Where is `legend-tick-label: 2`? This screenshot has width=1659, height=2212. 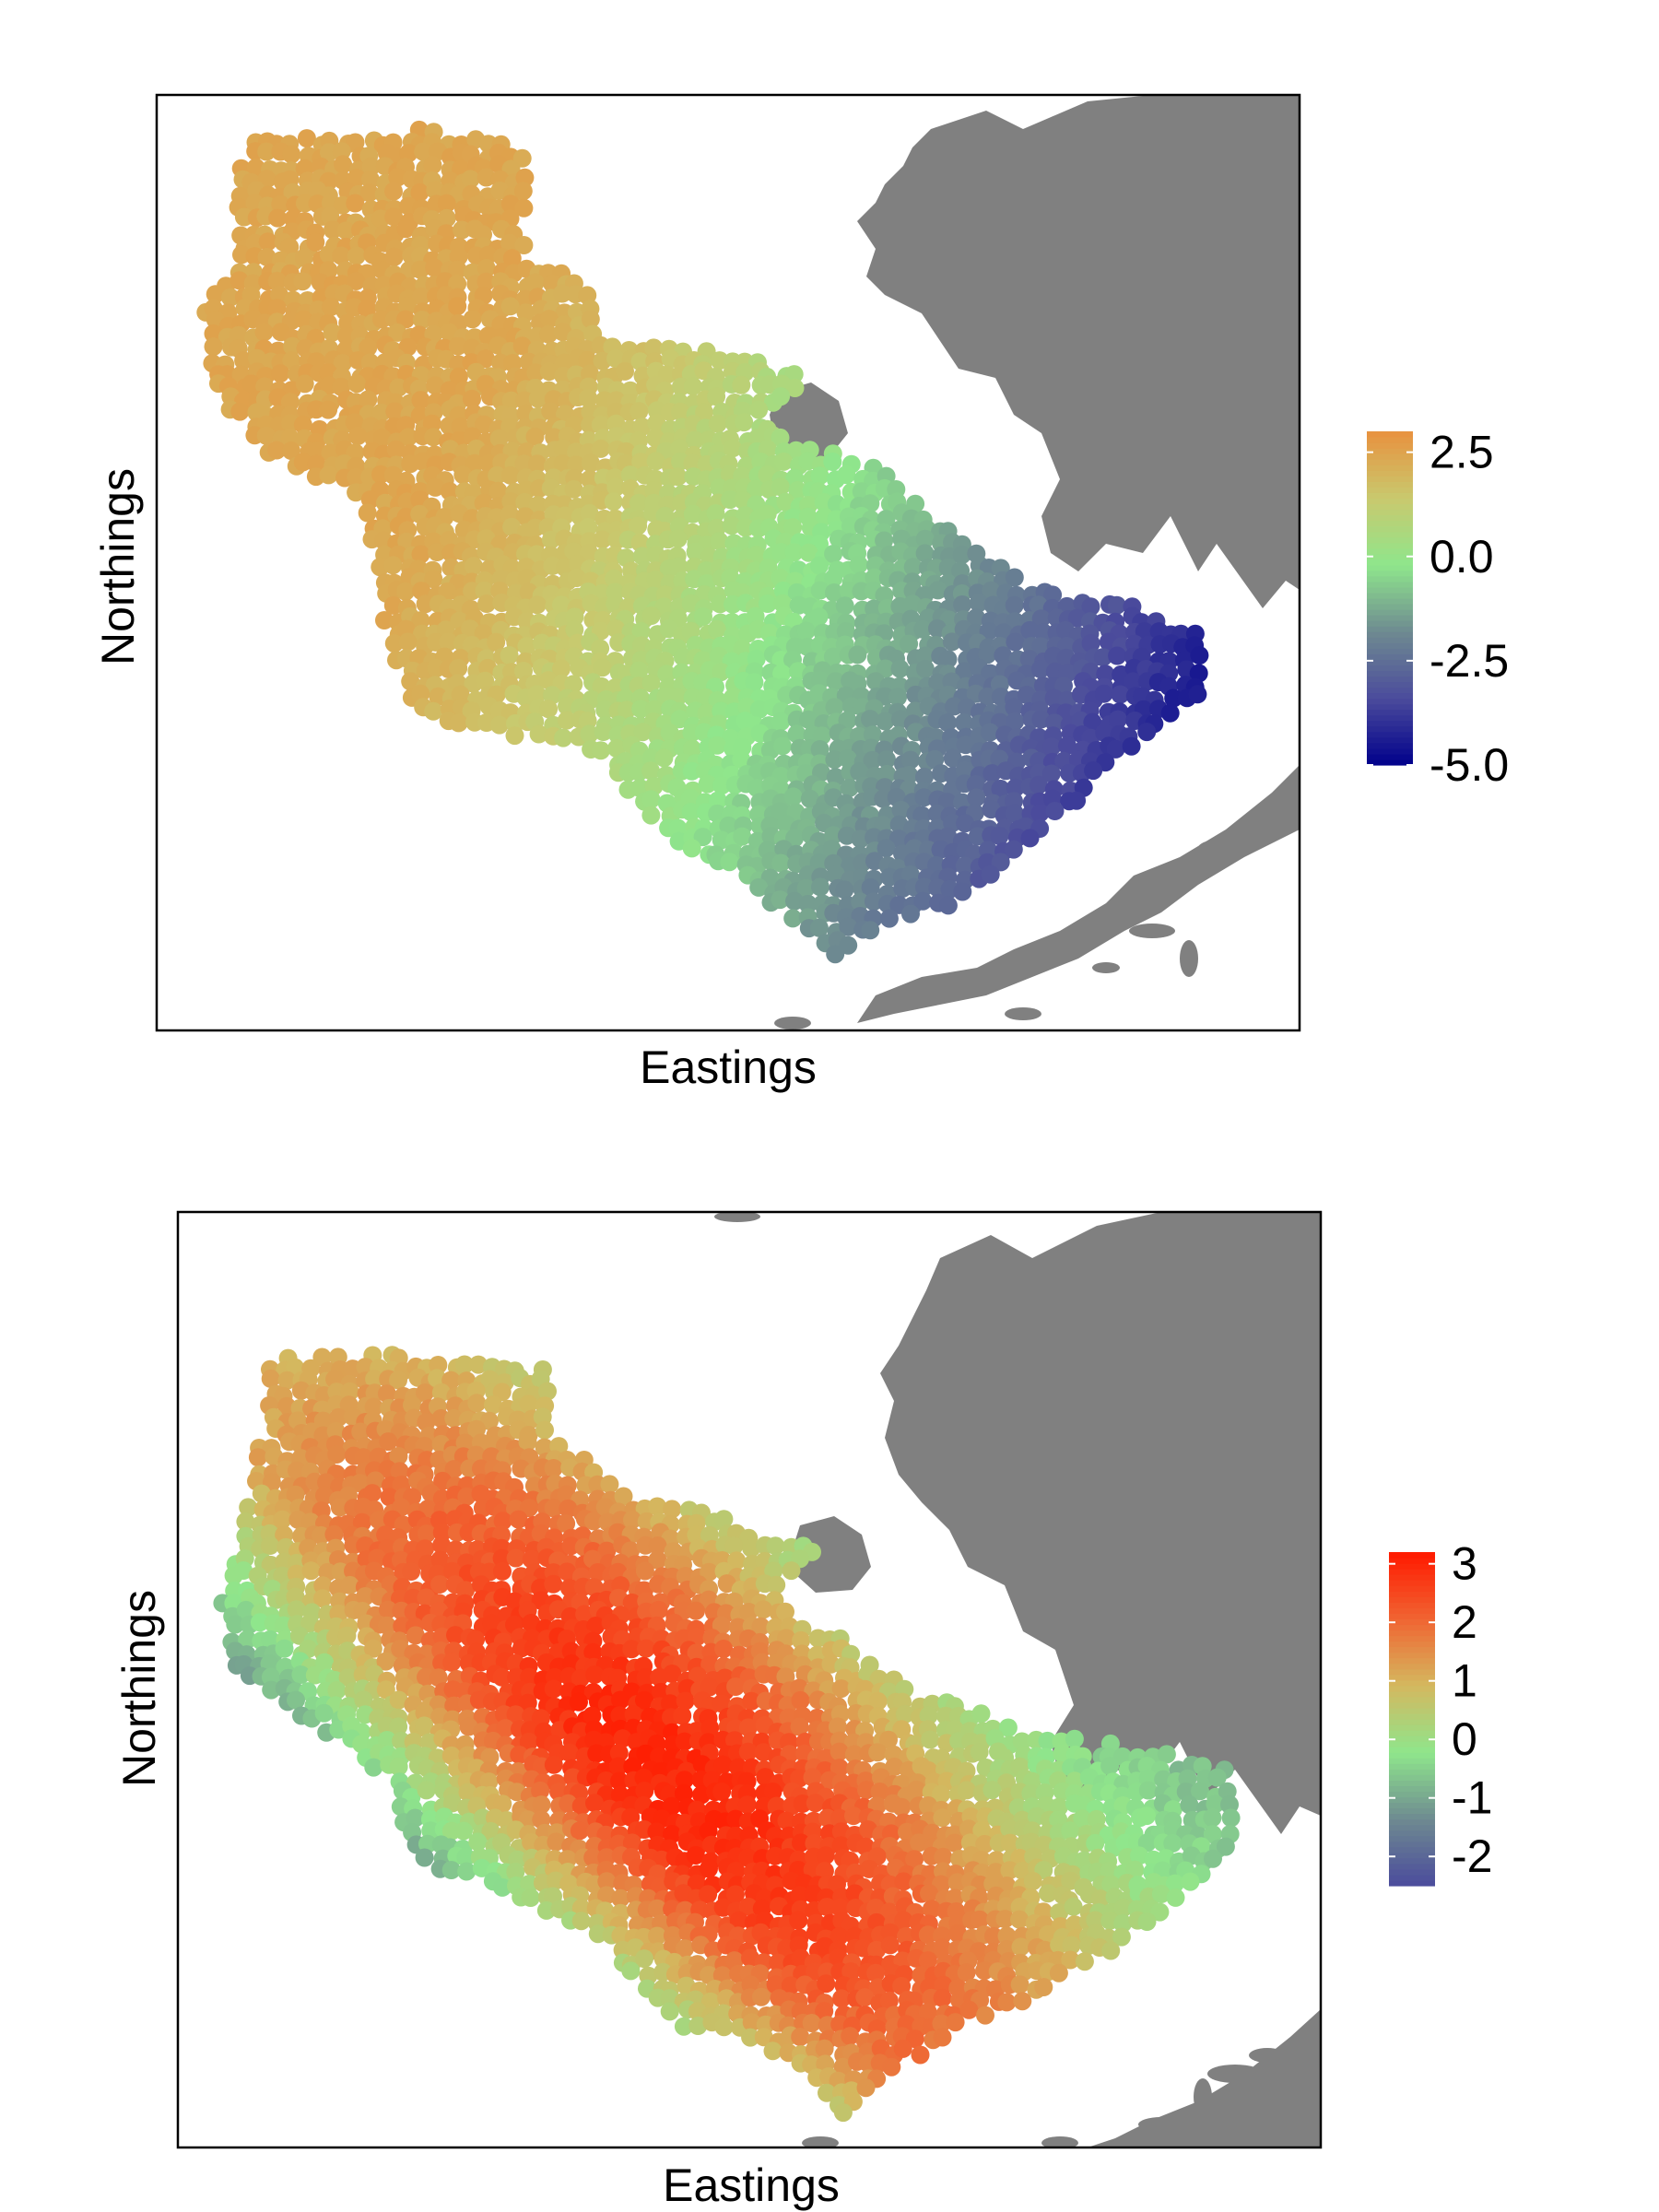
legend-tick-label: 2 is located at coordinates (1464, 1622).